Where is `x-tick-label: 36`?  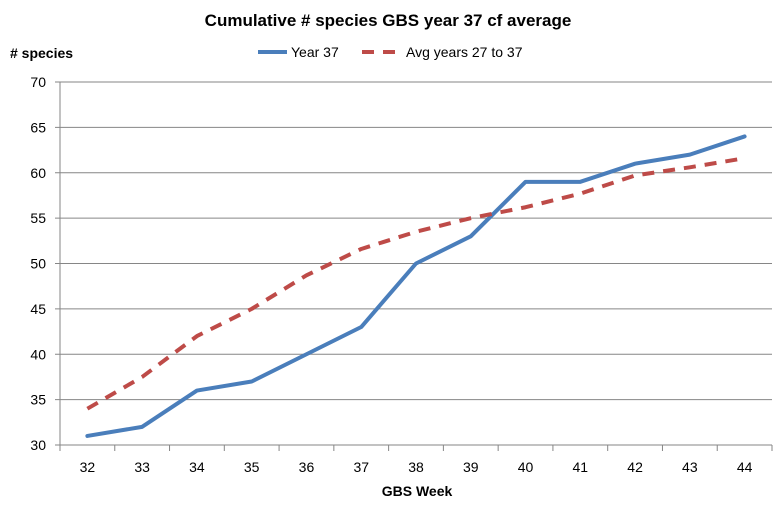 x-tick-label: 36 is located at coordinates (307, 467).